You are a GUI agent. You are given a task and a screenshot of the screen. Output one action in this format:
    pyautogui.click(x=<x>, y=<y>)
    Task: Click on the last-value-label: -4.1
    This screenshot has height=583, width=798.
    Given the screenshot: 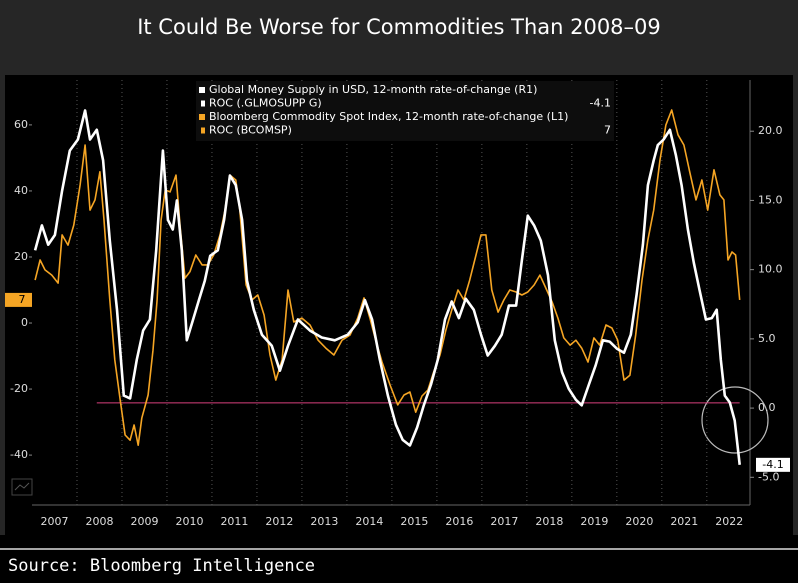 What is the action you would take?
    pyautogui.click(x=772, y=464)
    